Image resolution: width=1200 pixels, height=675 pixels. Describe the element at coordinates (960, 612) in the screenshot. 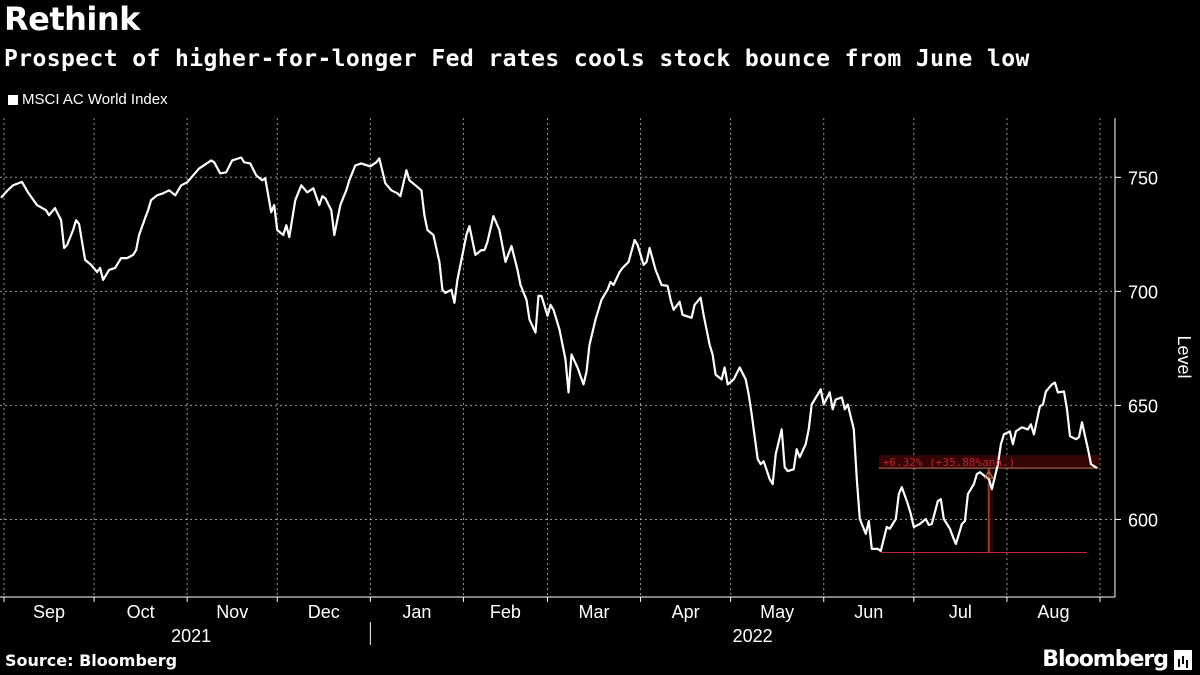

I see `x-tick-label: Jul` at that location.